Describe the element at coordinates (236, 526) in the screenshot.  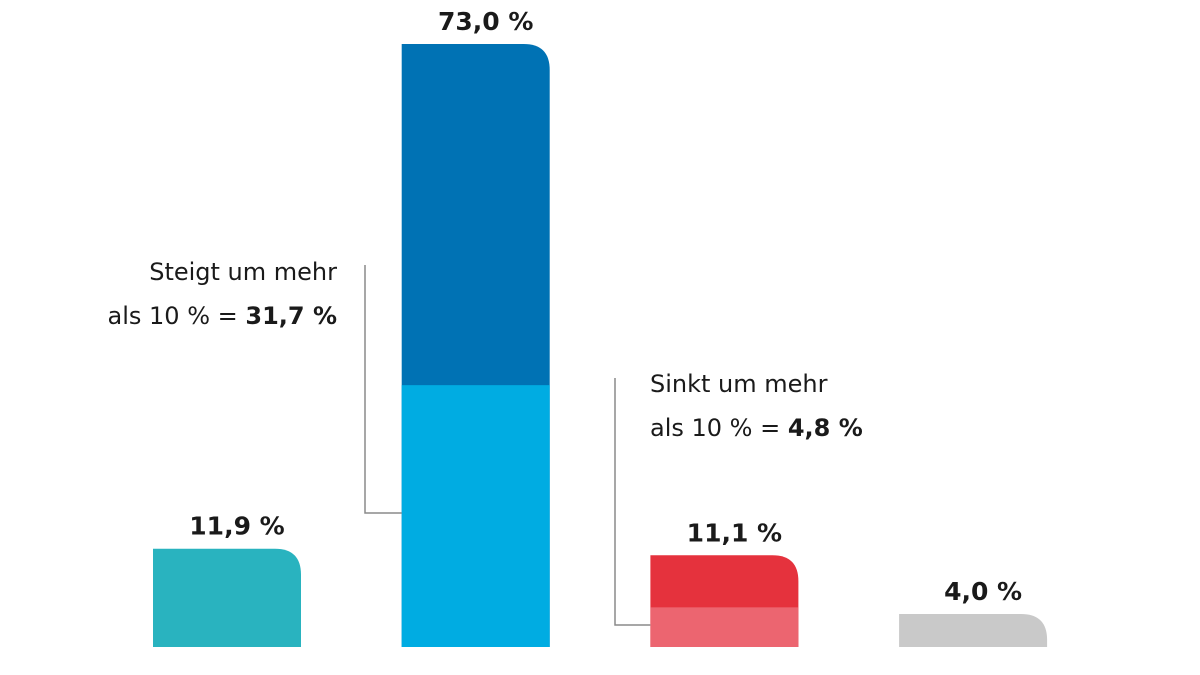
I see `value-label: 11,9 %` at that location.